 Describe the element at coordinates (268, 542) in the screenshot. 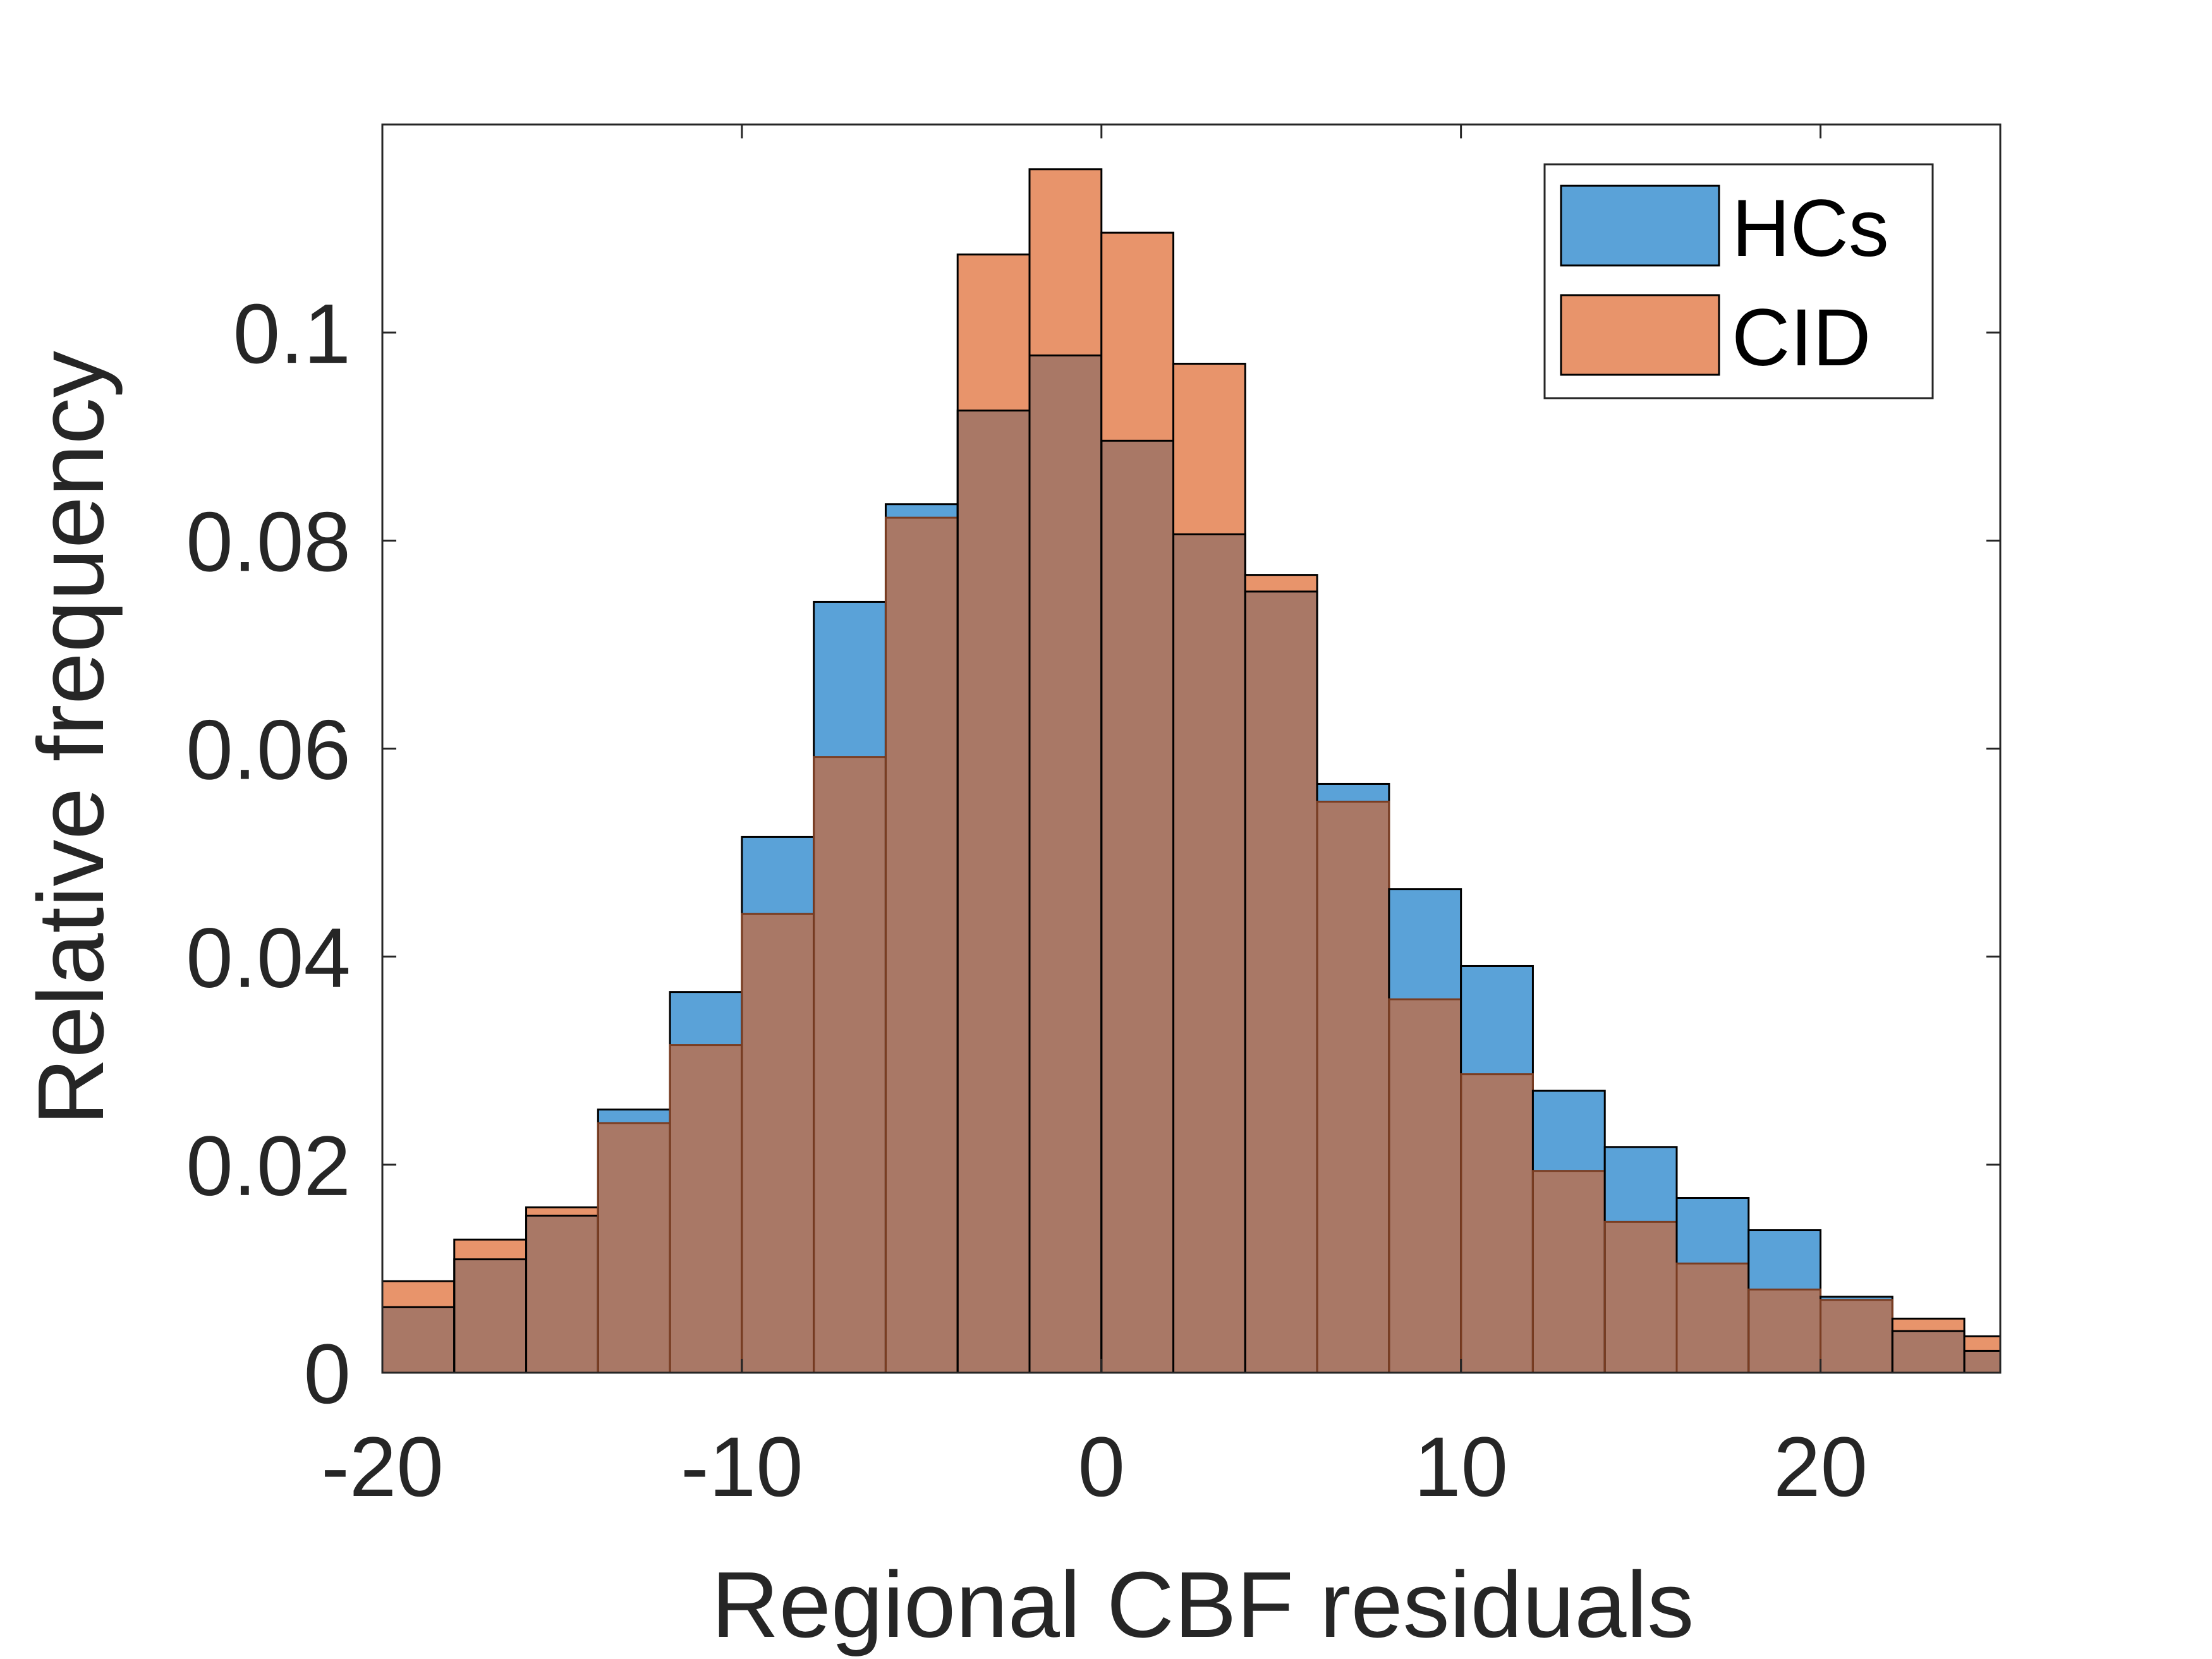

I see `y-tick-label: 0.08` at that location.